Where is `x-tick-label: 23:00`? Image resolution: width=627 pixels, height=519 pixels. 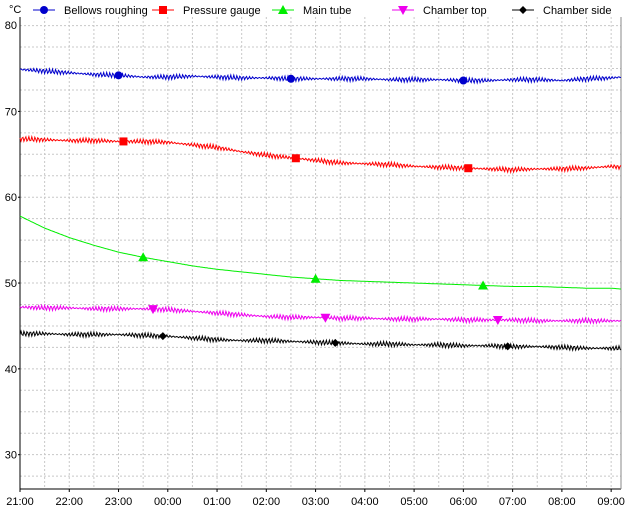
x-tick-label: 23:00 is located at coordinates (119, 502).